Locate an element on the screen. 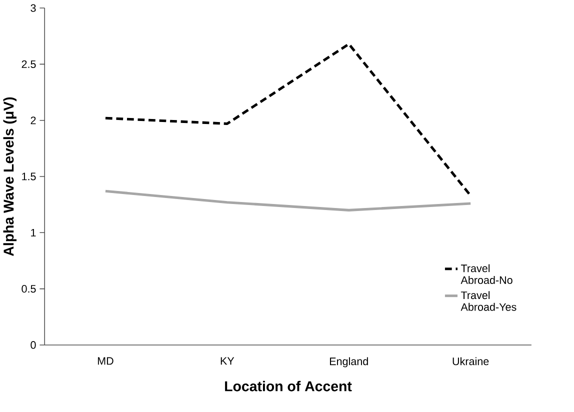 This screenshot has height=412, width=574. y-tick-label: 1.5 is located at coordinates (29, 176).